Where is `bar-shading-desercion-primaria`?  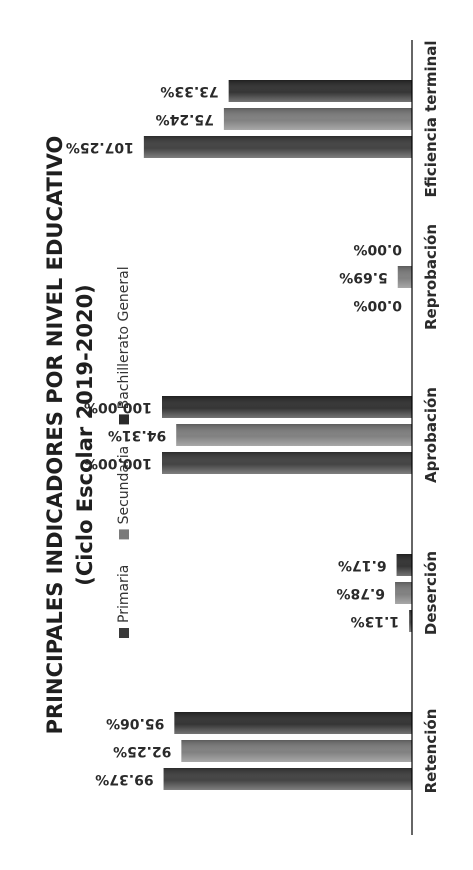 bar-shading-desercion-primaria is located at coordinates (410, 621).